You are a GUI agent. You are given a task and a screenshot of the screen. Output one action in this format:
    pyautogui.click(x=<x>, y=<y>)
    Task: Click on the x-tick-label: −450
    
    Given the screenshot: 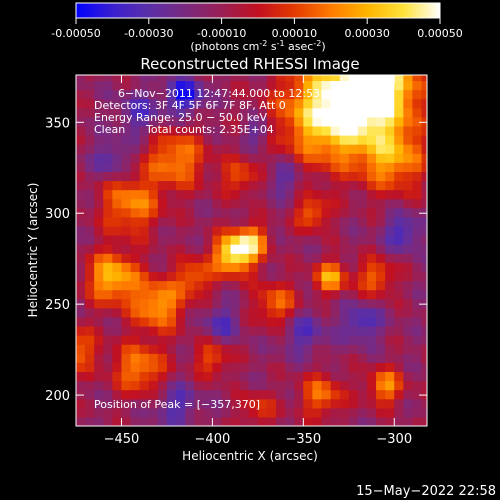 What is the action you would take?
    pyautogui.click(x=122, y=439)
    